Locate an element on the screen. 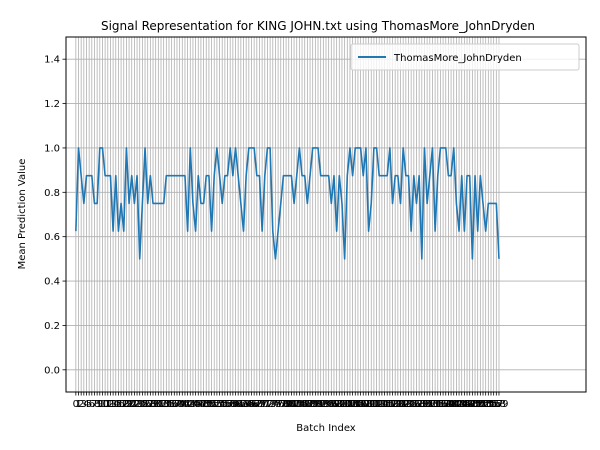 The height and width of the screenshot is (450, 600). x-tick-label: 94 is located at coordinates (326, 404).